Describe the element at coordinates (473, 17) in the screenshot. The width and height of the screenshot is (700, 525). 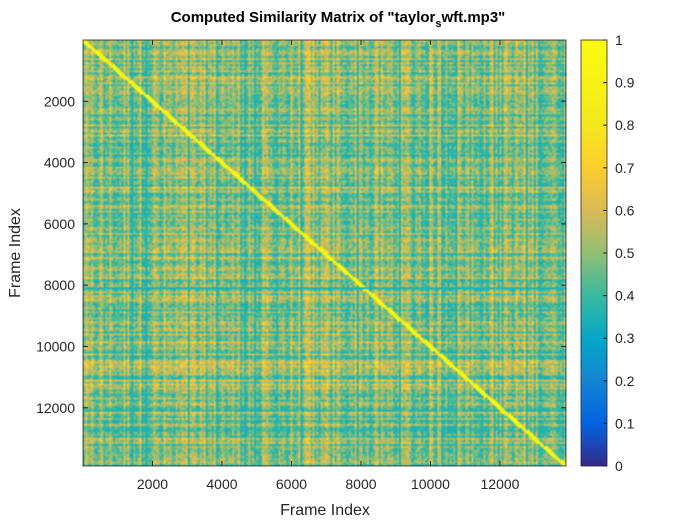
I see `chart-title-suffix: wft.mp3"` at that location.